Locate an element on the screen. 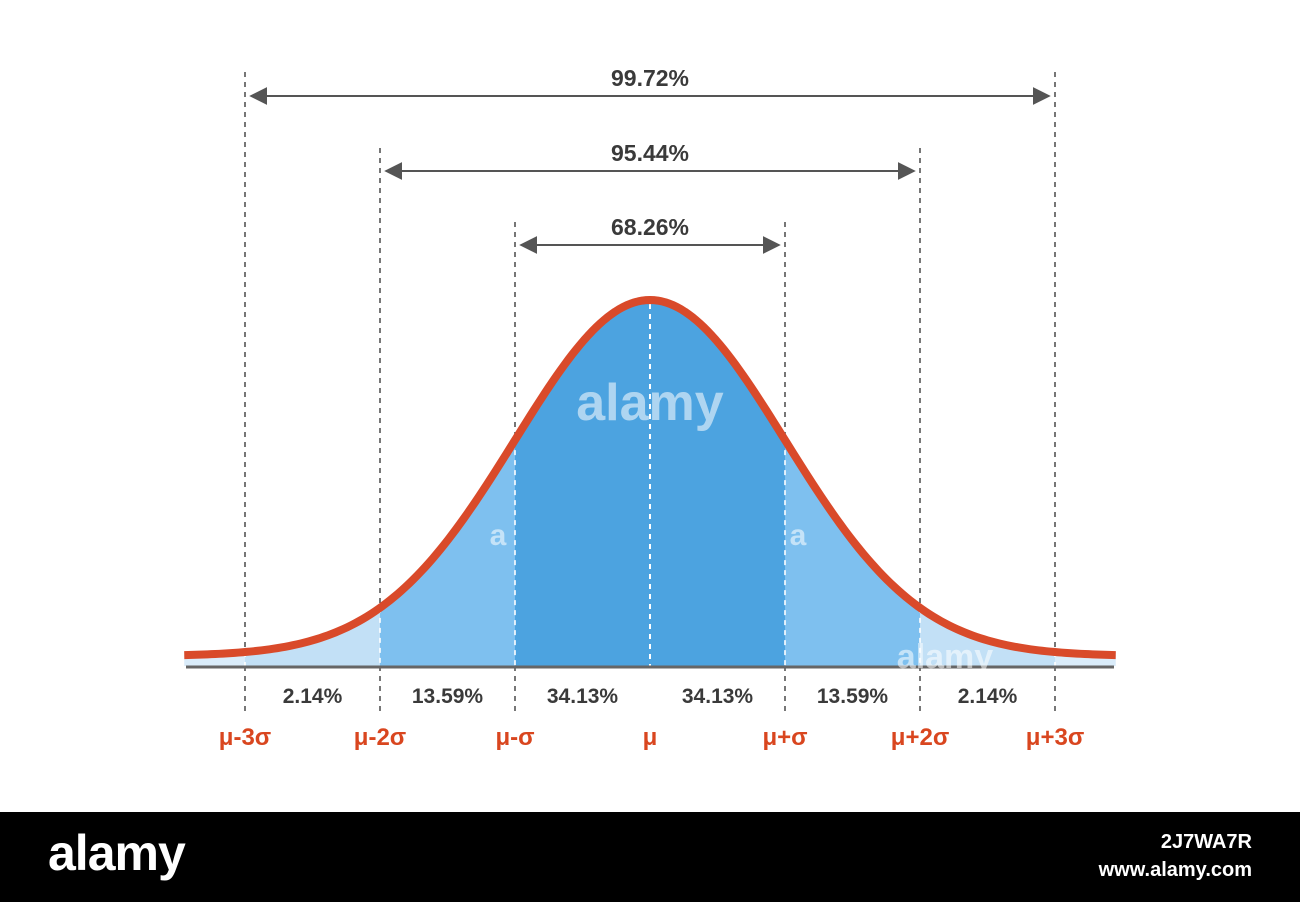  footer-brand-logo: alamy is located at coordinates (117, 853).